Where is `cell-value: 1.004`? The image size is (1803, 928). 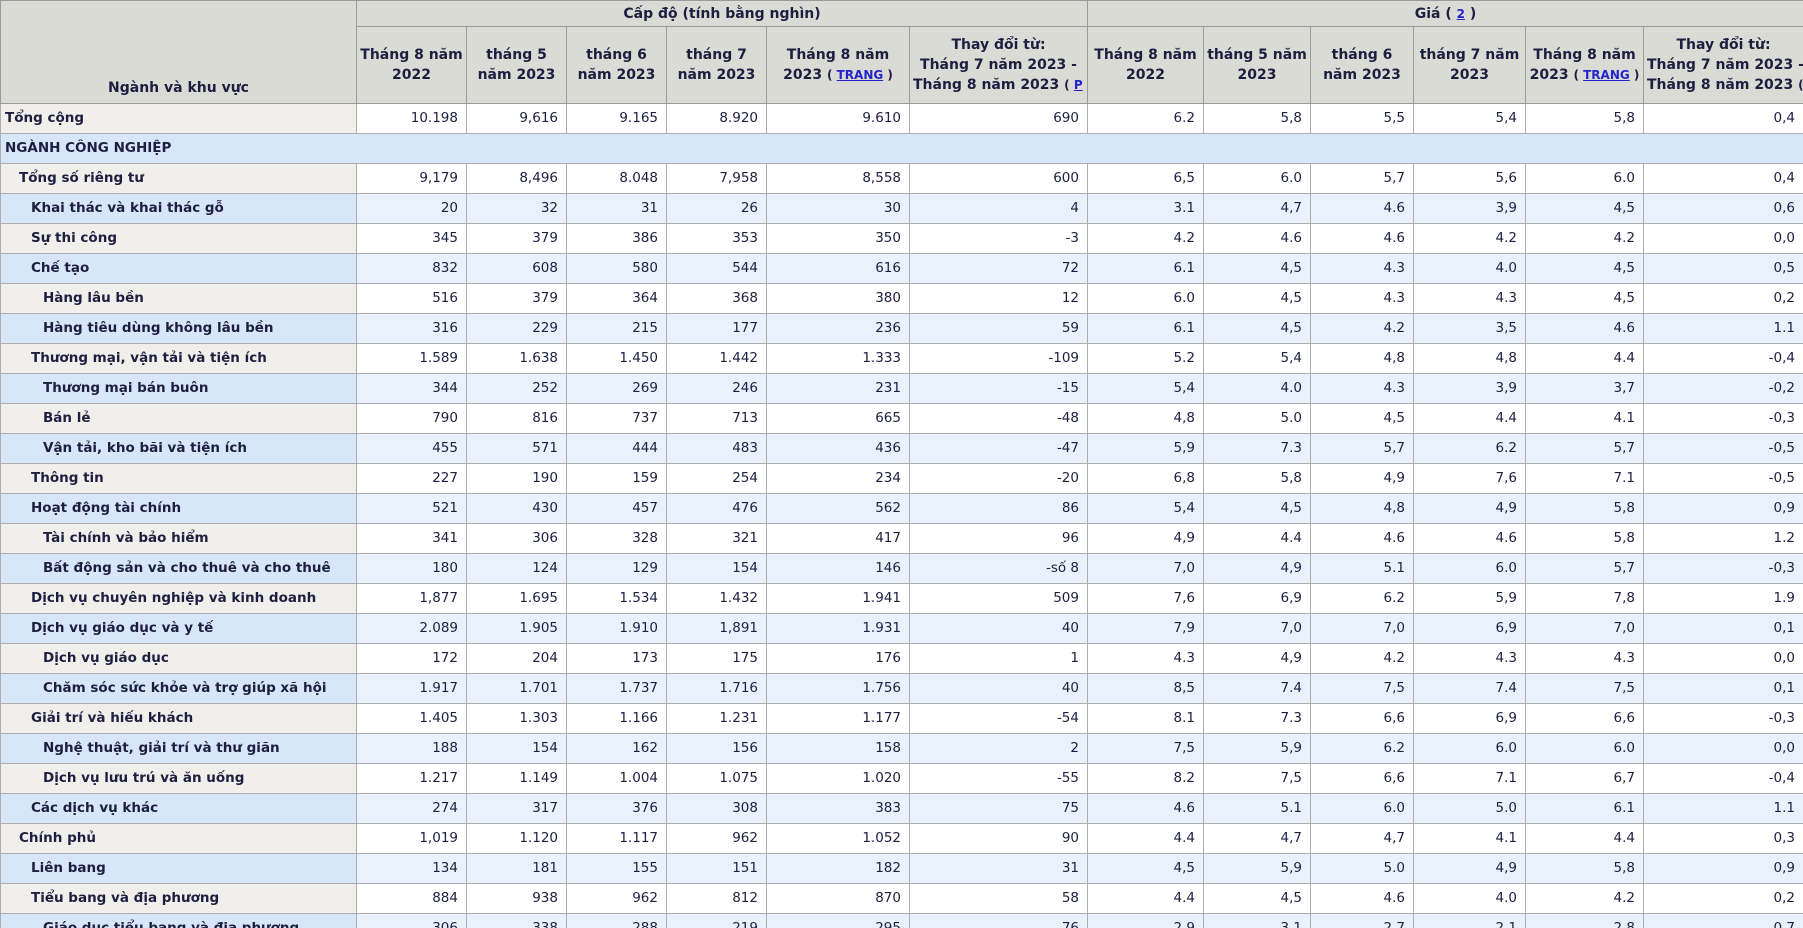 cell-value: 1.004 is located at coordinates (616, 778).